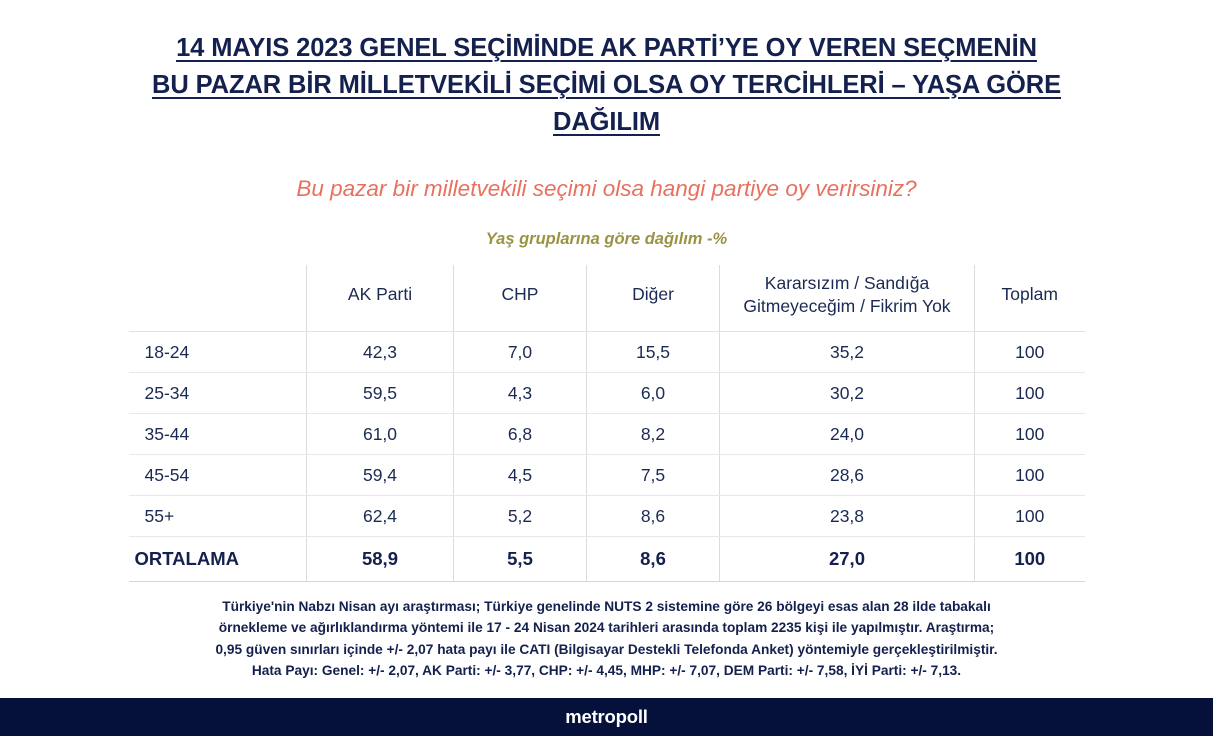  I want to click on row-label: 25-34, so click(217, 393).